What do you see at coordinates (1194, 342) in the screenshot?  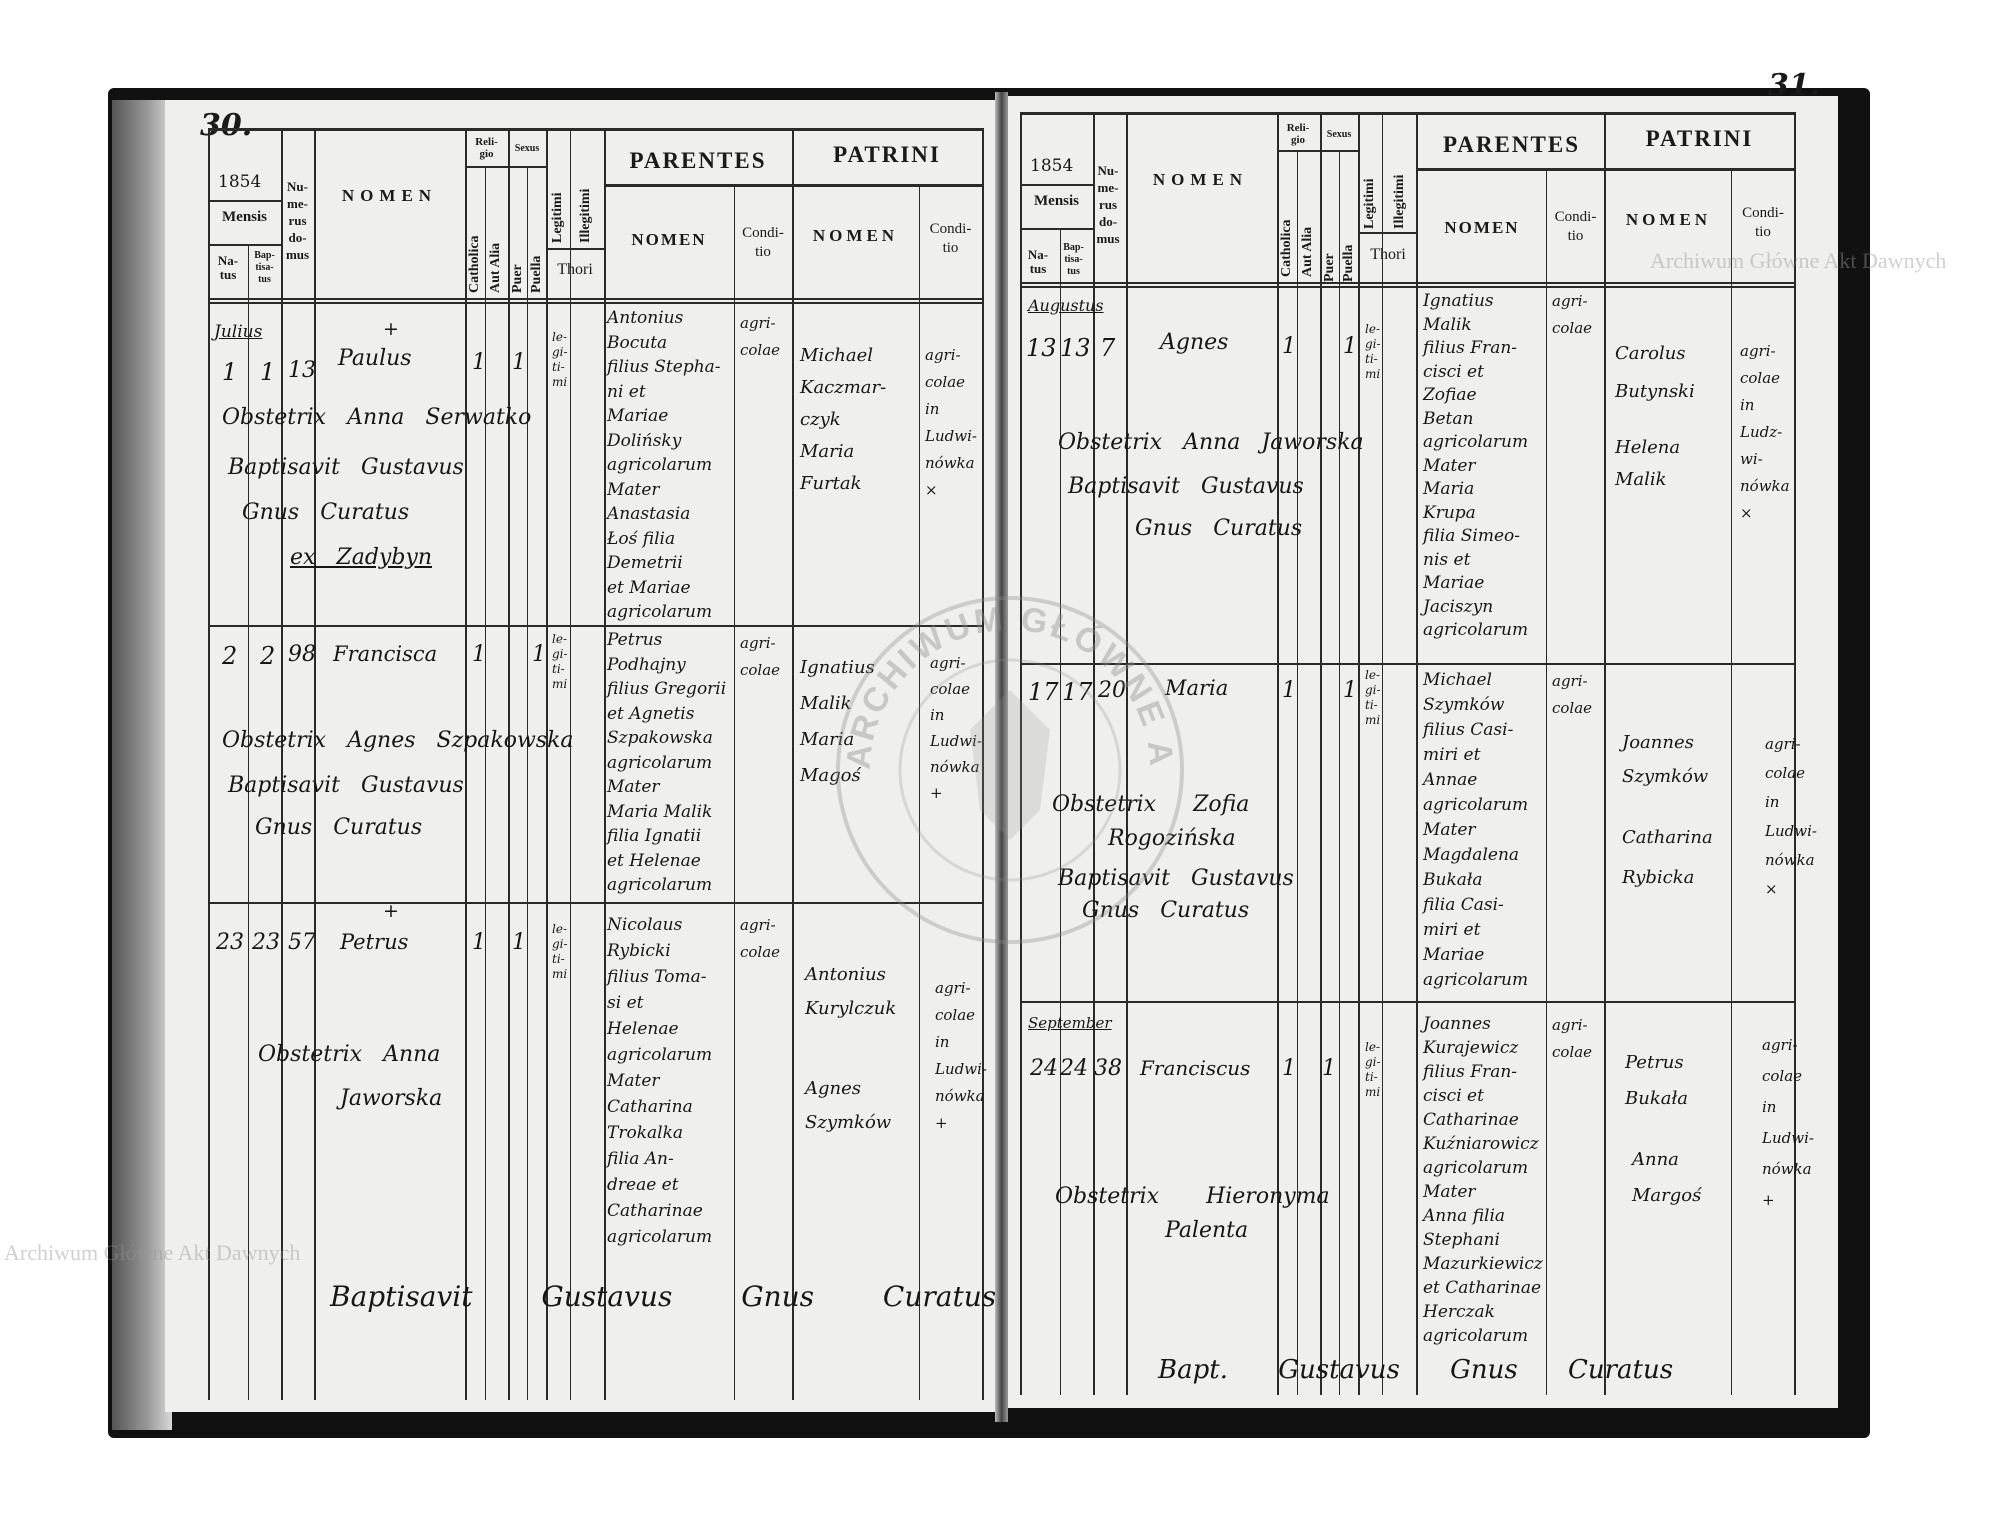 I see `child-name: Agnes` at bounding box center [1194, 342].